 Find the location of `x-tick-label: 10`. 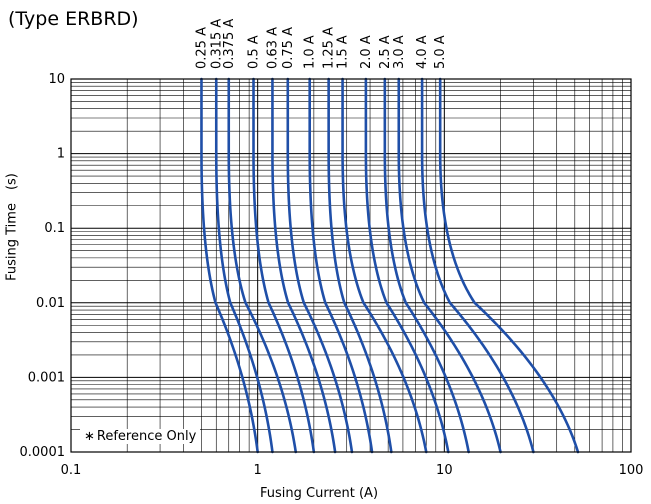

x-tick-label: 10 is located at coordinates (444, 470).